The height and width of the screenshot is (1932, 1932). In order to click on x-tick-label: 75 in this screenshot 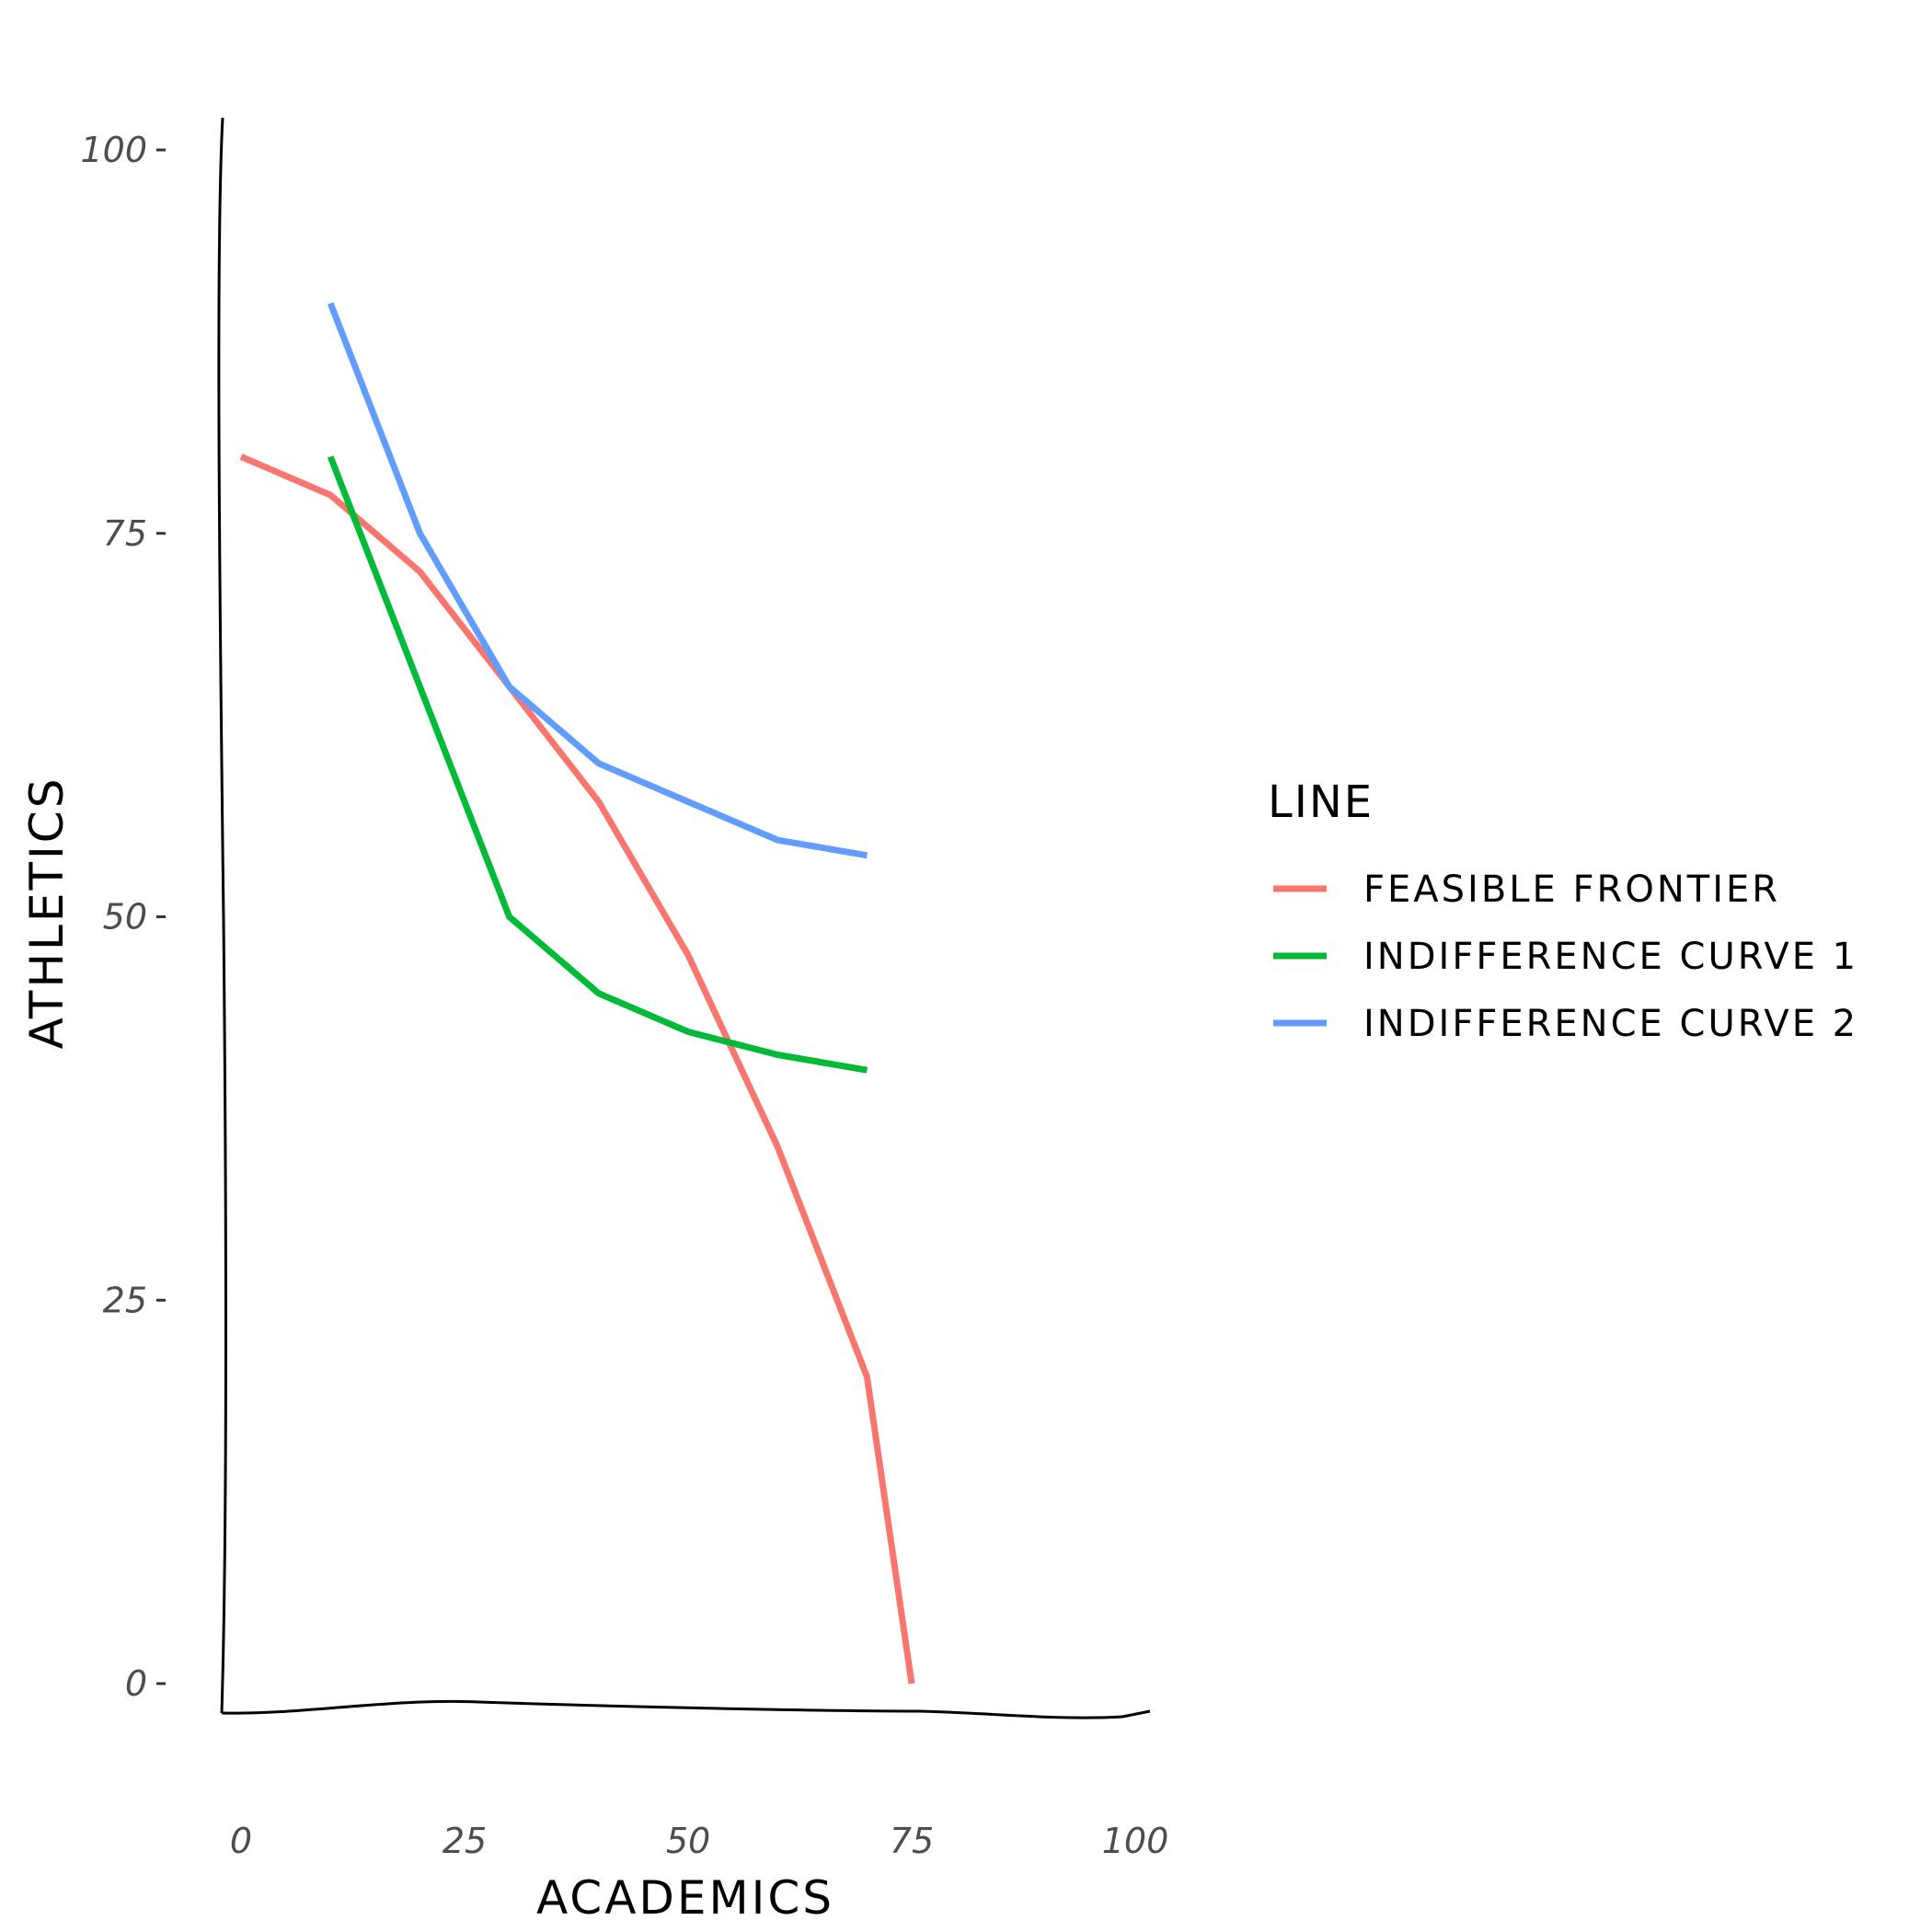, I will do `click(912, 1841)`.